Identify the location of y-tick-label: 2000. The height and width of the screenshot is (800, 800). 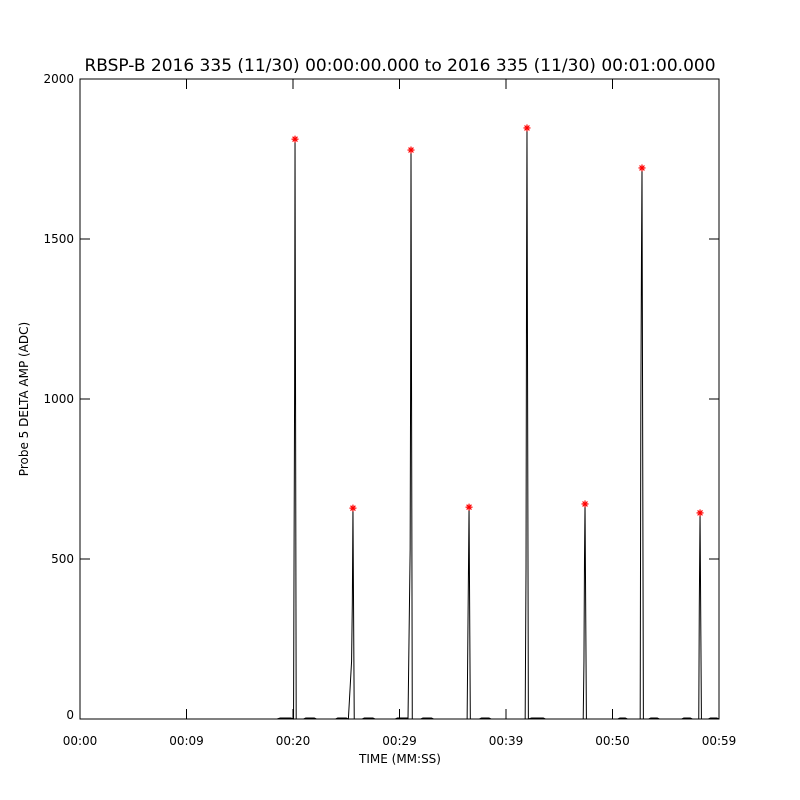
(58, 79).